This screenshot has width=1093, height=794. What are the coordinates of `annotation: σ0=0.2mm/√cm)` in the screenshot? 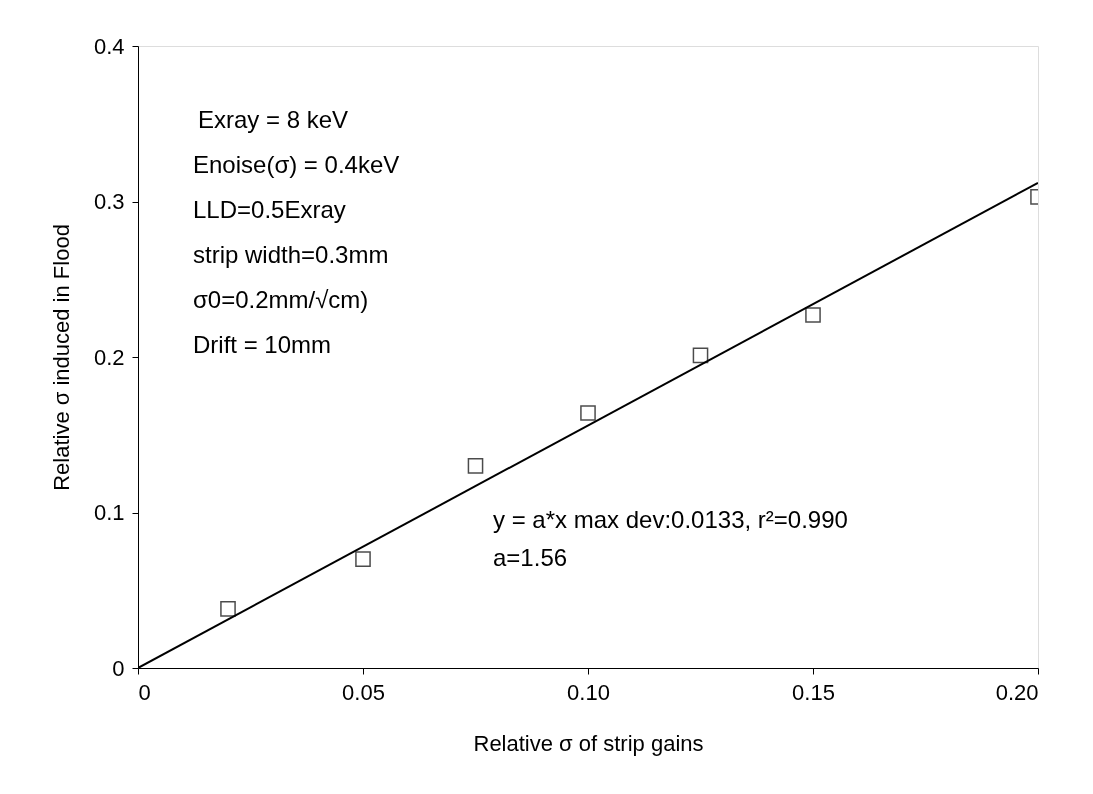 It's located at (281, 299).